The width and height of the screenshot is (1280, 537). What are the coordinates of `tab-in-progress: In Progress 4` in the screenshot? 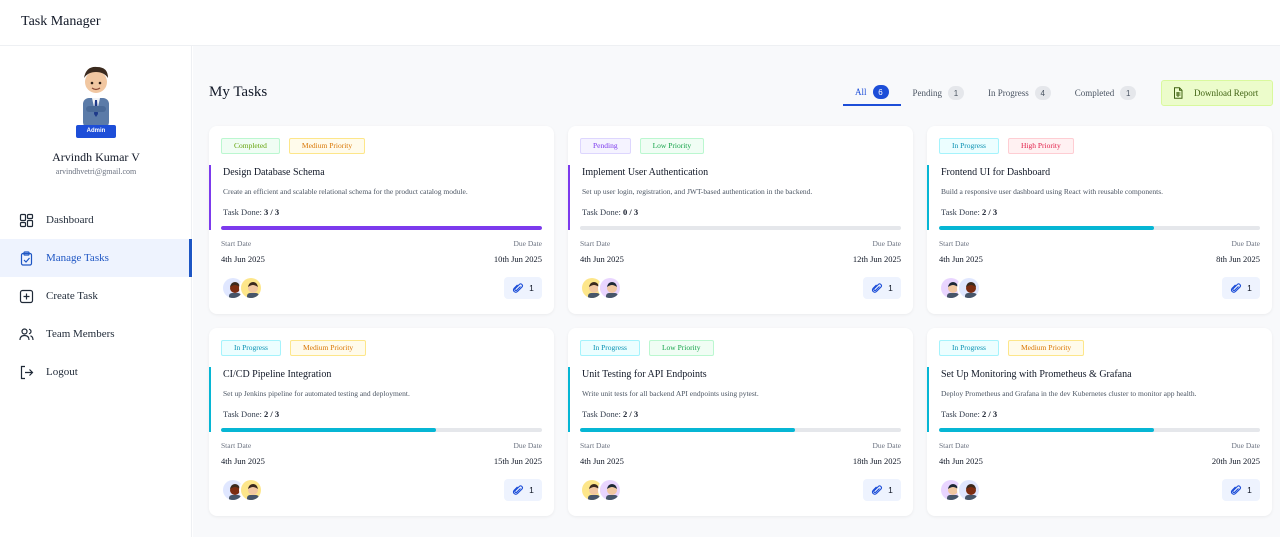 It's located at (1019, 93).